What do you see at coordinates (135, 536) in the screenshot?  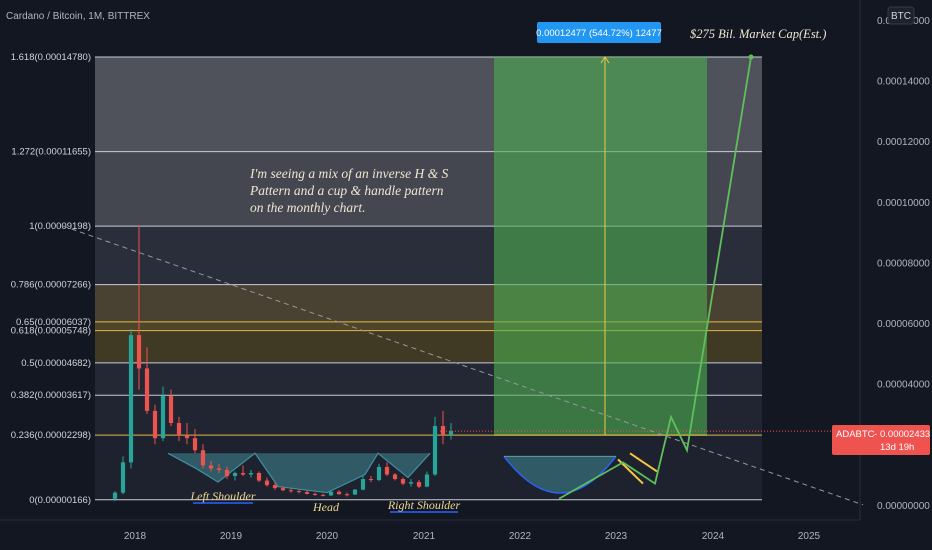 I see `x-tick-2018: 2018` at bounding box center [135, 536].